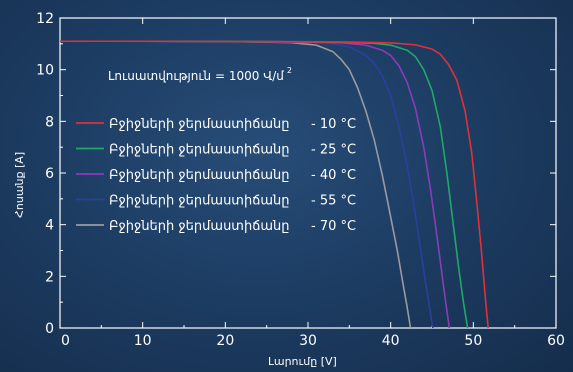  I want to click on legend-temperature: - 70 °C, so click(333, 226).